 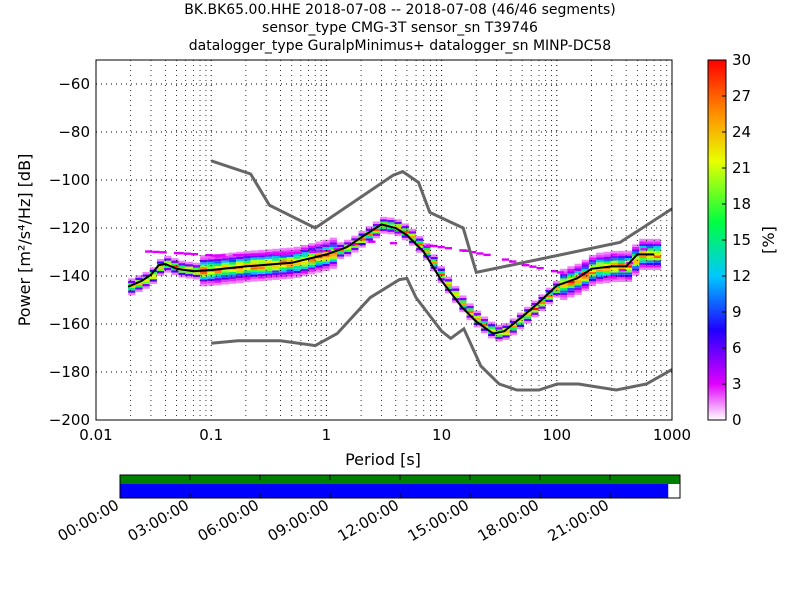 I want to click on x-tick-label: 10, so click(x=441, y=435).